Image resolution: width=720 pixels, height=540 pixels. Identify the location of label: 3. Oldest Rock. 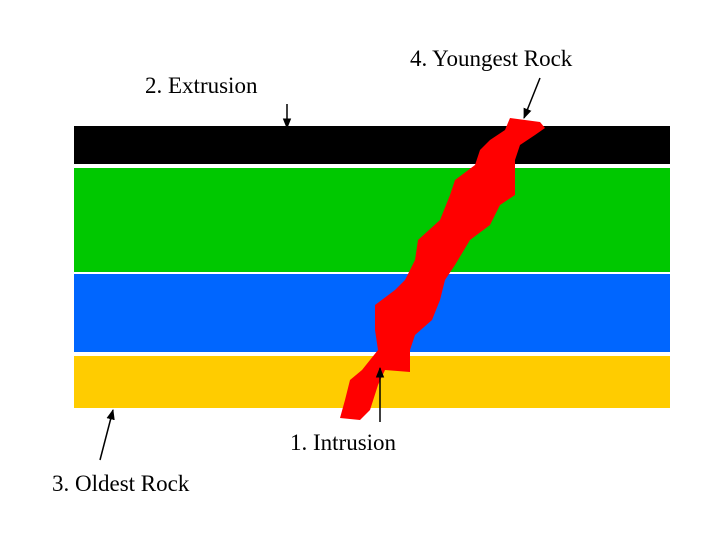
(121, 483).